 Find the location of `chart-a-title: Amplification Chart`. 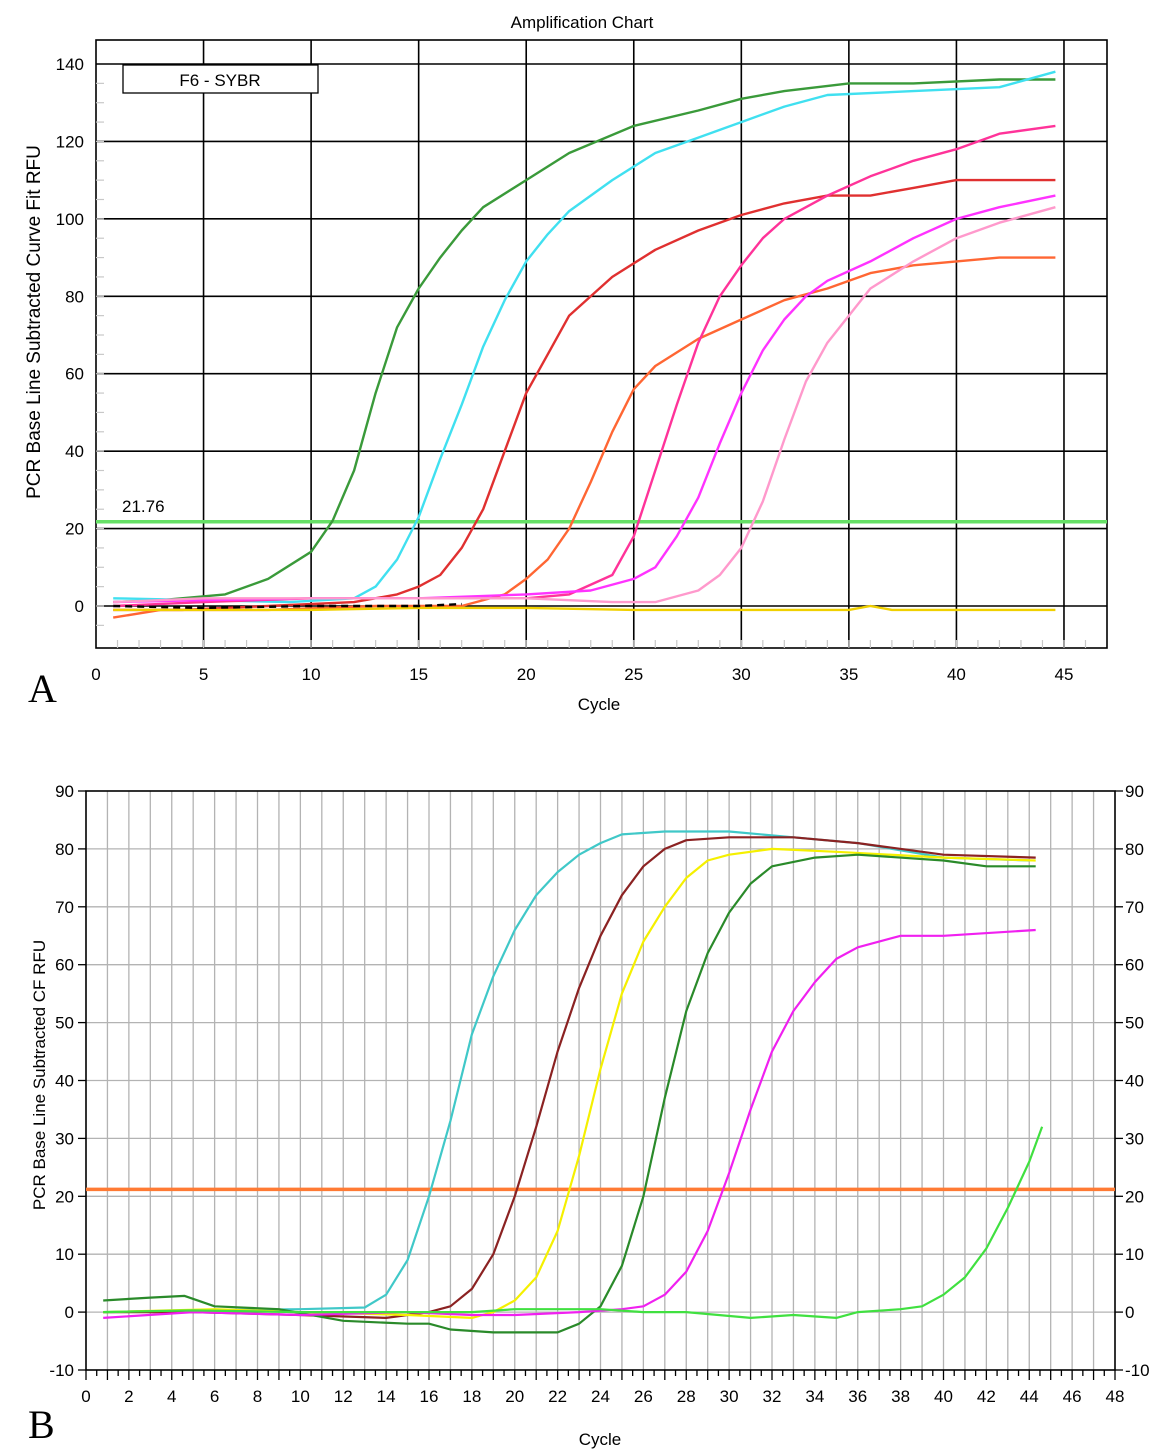

chart-a-title: Amplification Chart is located at coordinates (582, 22).